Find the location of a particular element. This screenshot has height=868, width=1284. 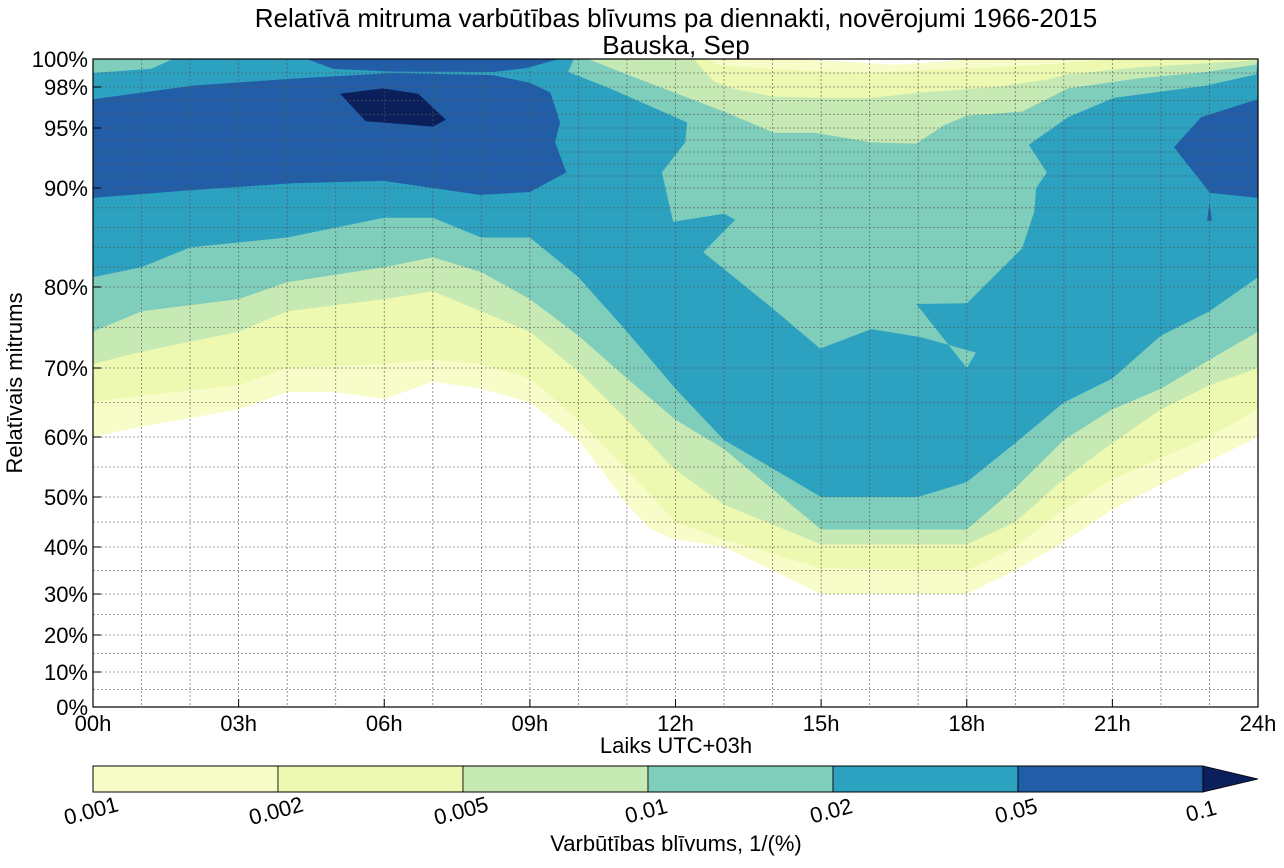

x-tick-label: 24h is located at coordinates (1258, 723).